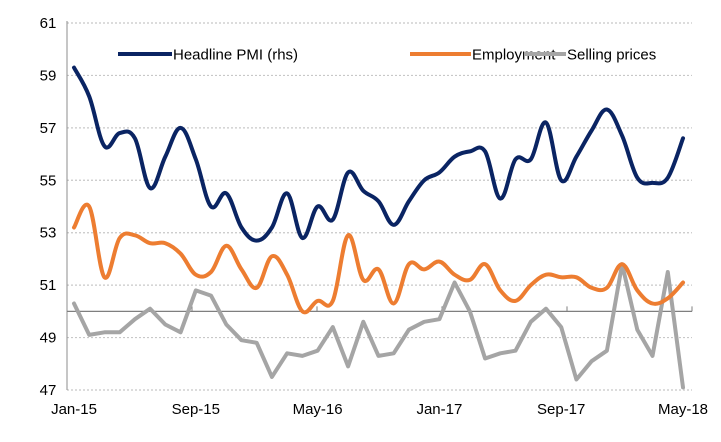 The image size is (721, 442). What do you see at coordinates (514, 55) in the screenshot?
I see `legend-label-employment: Employment` at bounding box center [514, 55].